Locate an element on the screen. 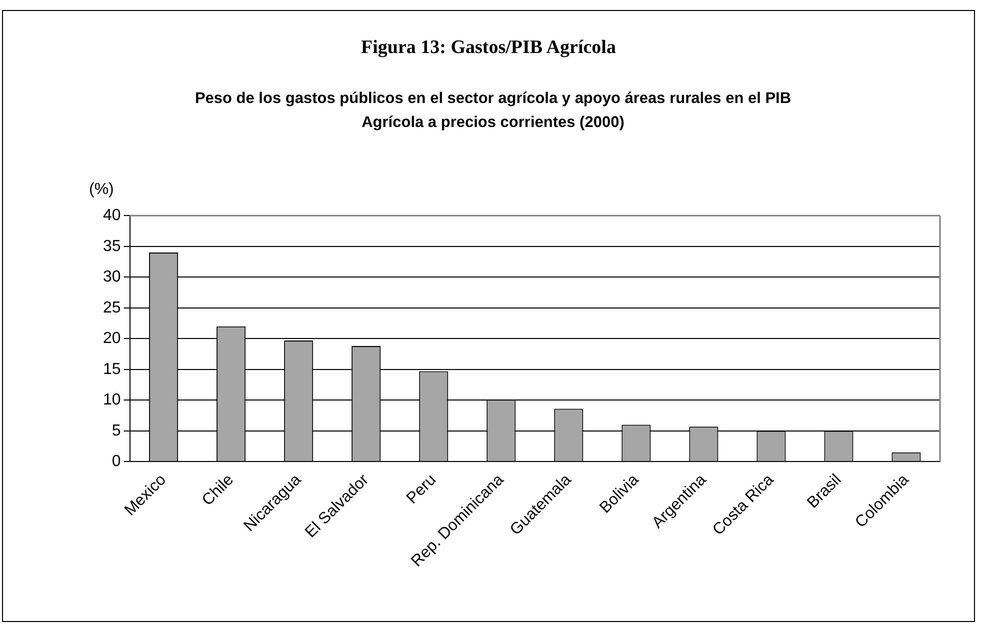 This screenshot has height=627, width=981. y-tick-label: 35 is located at coordinates (112, 246).